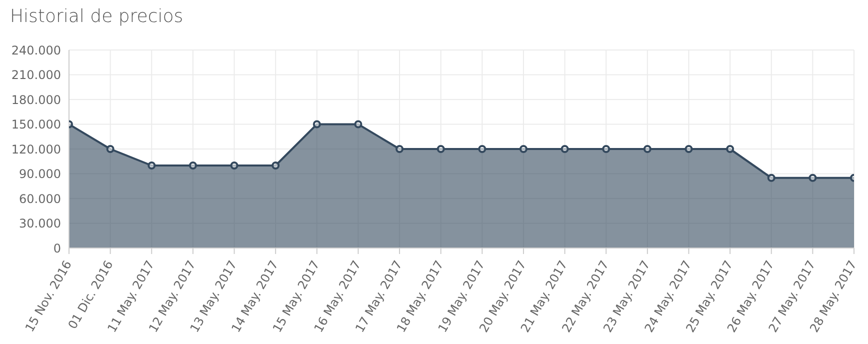 Image resolution: width=868 pixels, height=344 pixels. I want to click on y-tick-label: 210.000, so click(36, 75).